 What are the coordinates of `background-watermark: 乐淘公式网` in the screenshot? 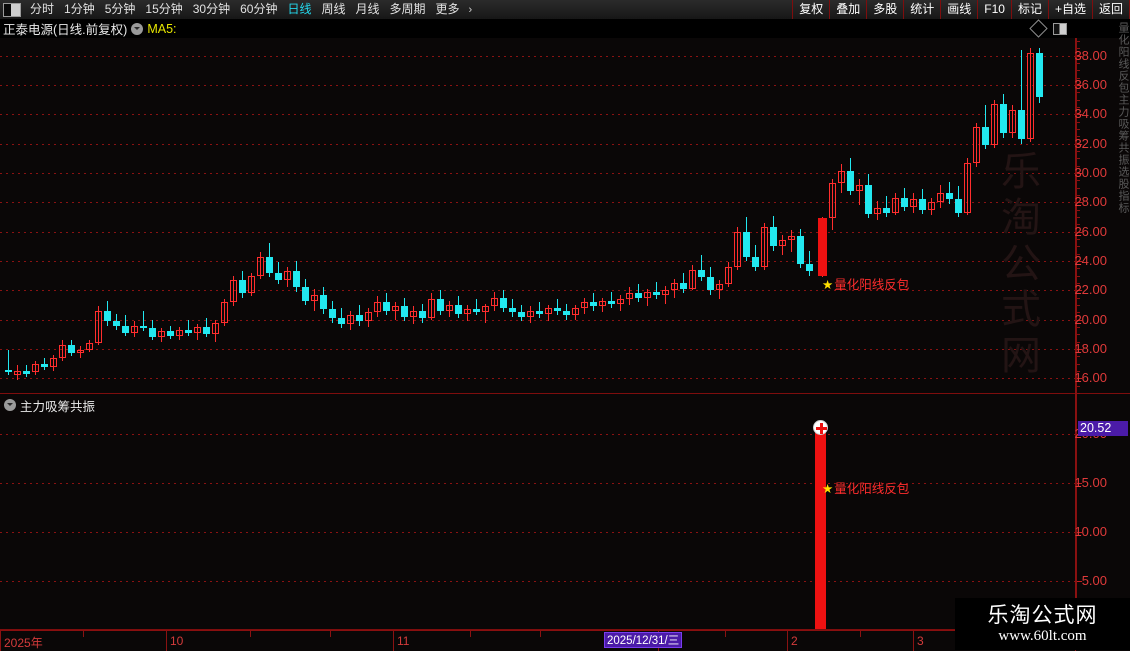 It's located at (1017, 265).